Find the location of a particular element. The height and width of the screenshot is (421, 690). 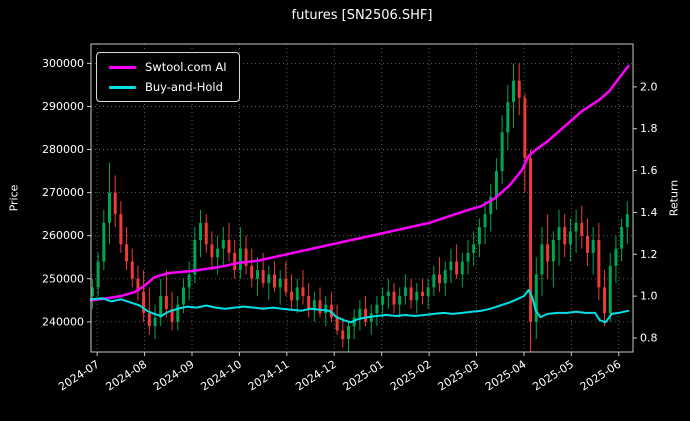

x-tick-label: 2025-05 is located at coordinates (553, 376).